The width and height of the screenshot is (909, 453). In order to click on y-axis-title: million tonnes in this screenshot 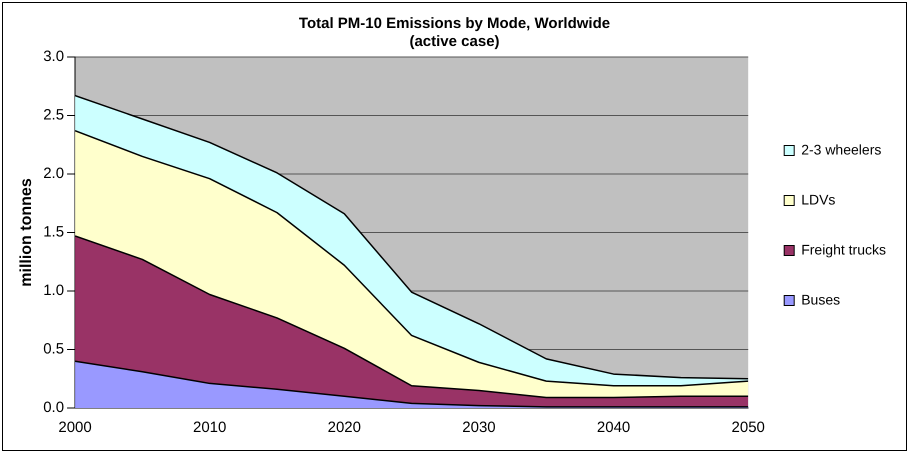, I will do `click(27, 232)`.